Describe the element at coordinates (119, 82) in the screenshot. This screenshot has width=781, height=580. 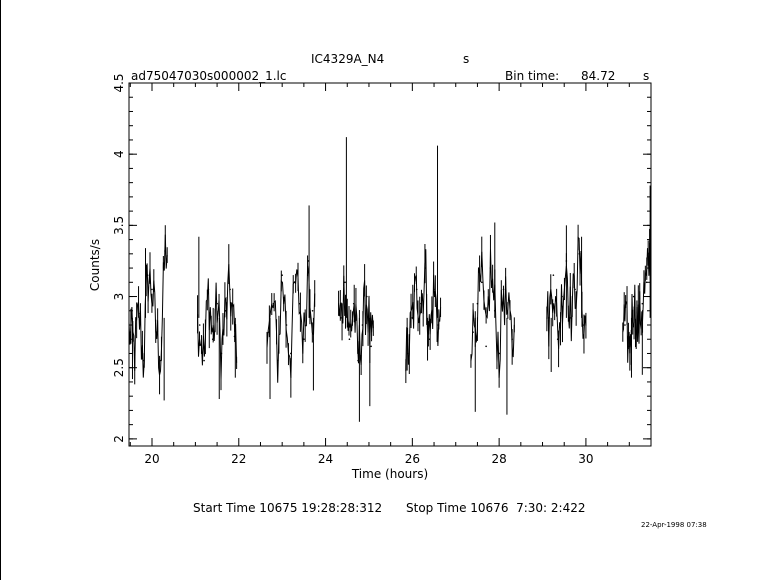
I see `y-tick-label: 4.5` at that location.